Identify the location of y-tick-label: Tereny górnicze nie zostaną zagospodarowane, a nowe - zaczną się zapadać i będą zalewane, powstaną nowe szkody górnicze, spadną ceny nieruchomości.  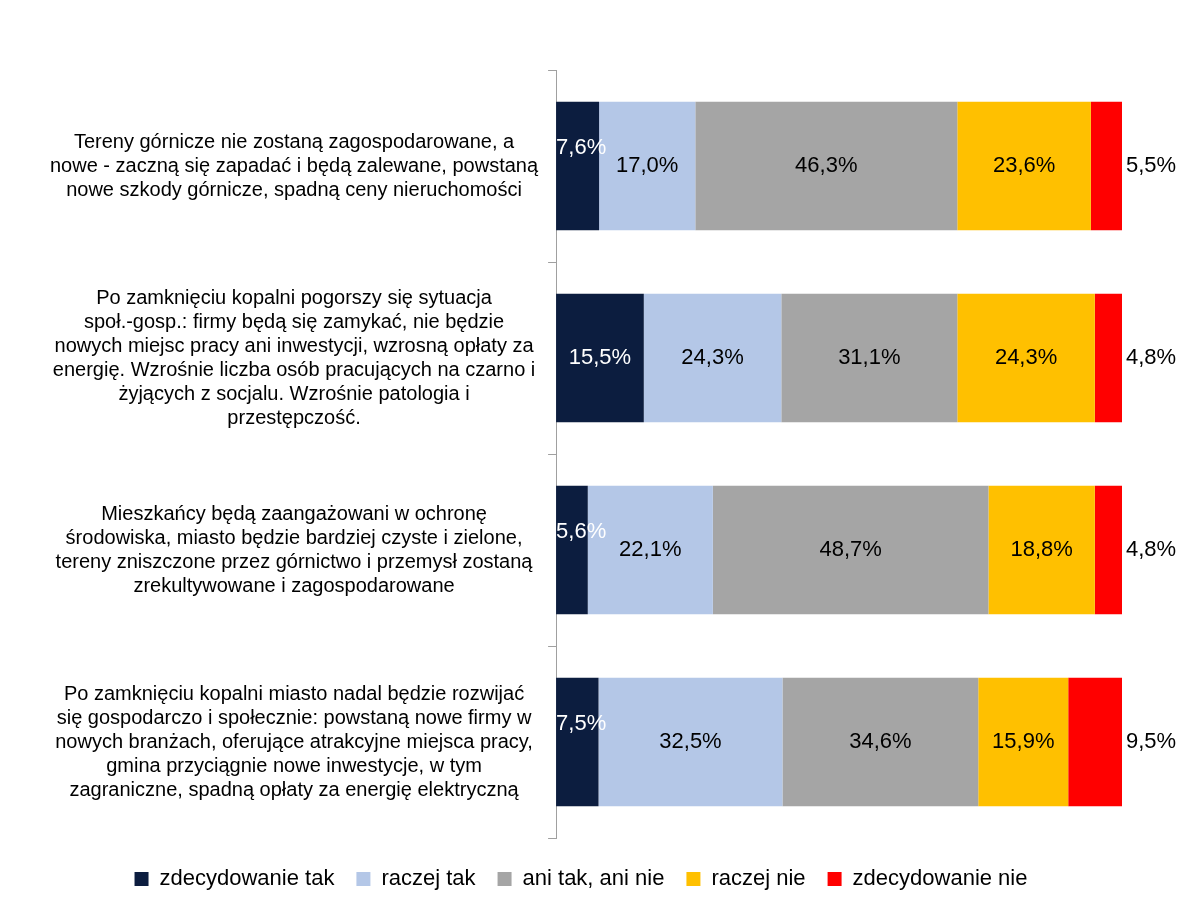
(294, 164).